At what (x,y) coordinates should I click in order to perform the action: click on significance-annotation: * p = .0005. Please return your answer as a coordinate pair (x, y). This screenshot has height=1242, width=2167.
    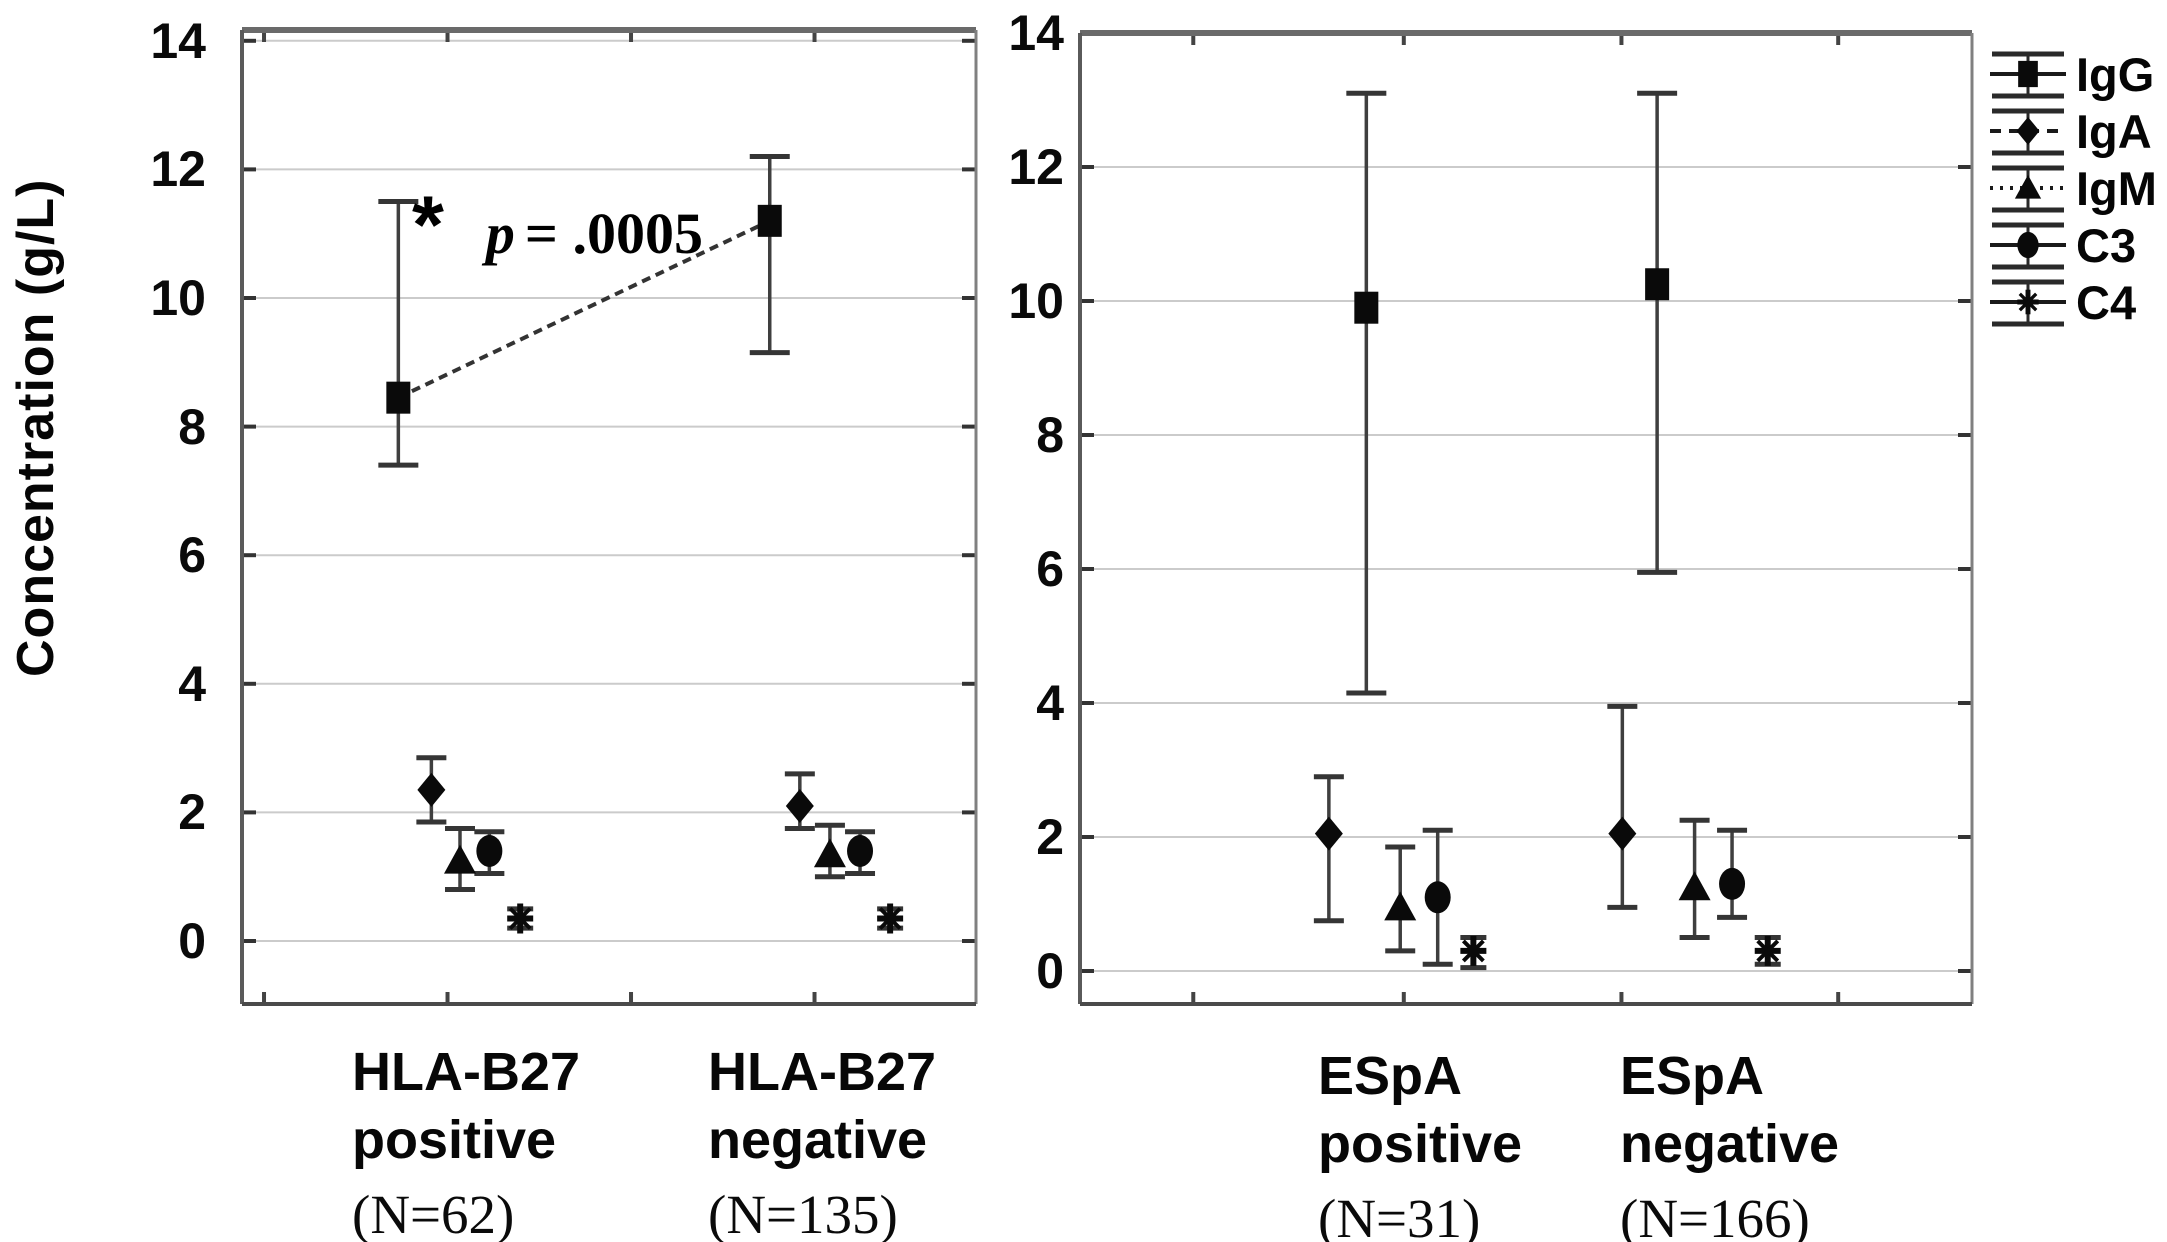
    Looking at the image, I should click on (557, 225).